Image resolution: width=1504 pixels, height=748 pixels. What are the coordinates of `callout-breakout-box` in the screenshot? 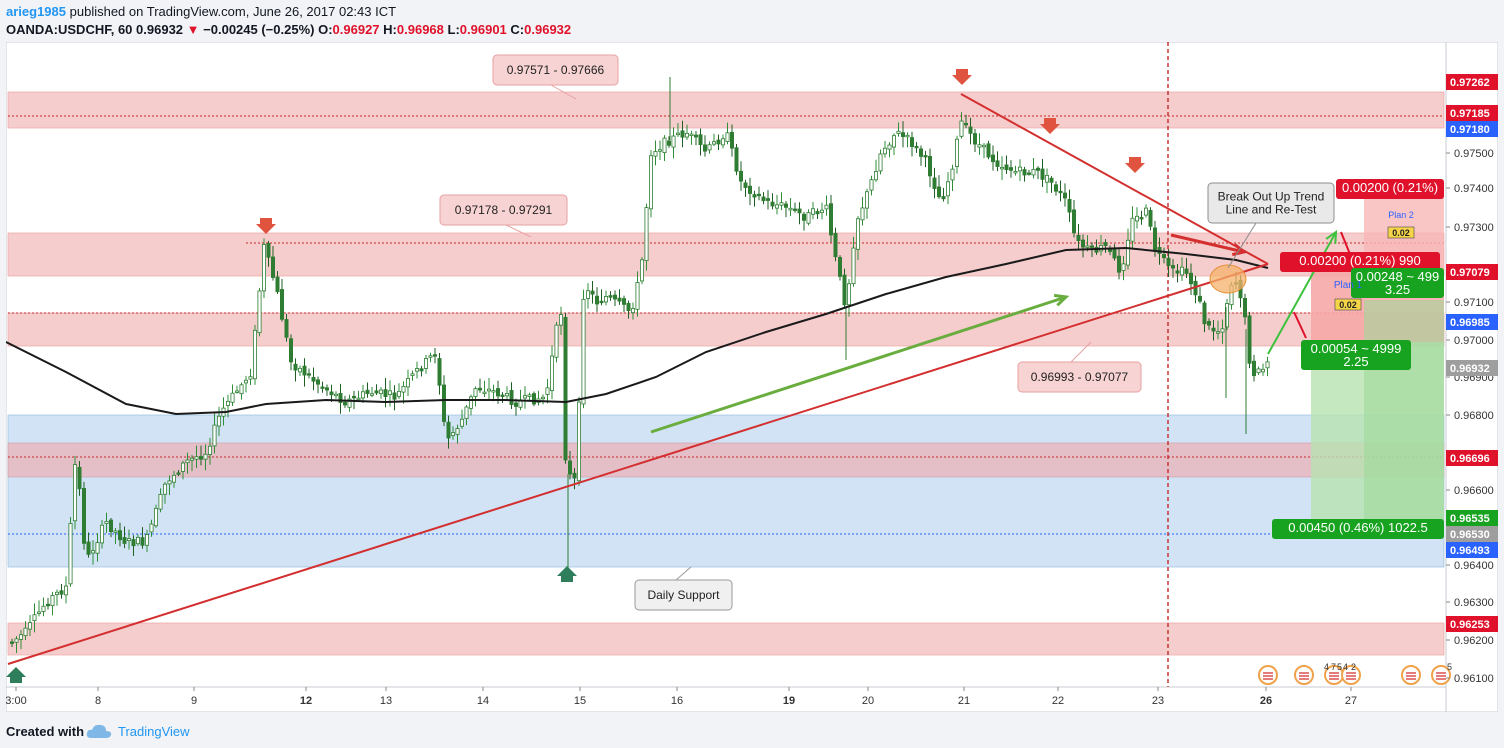 It's located at (1271, 203).